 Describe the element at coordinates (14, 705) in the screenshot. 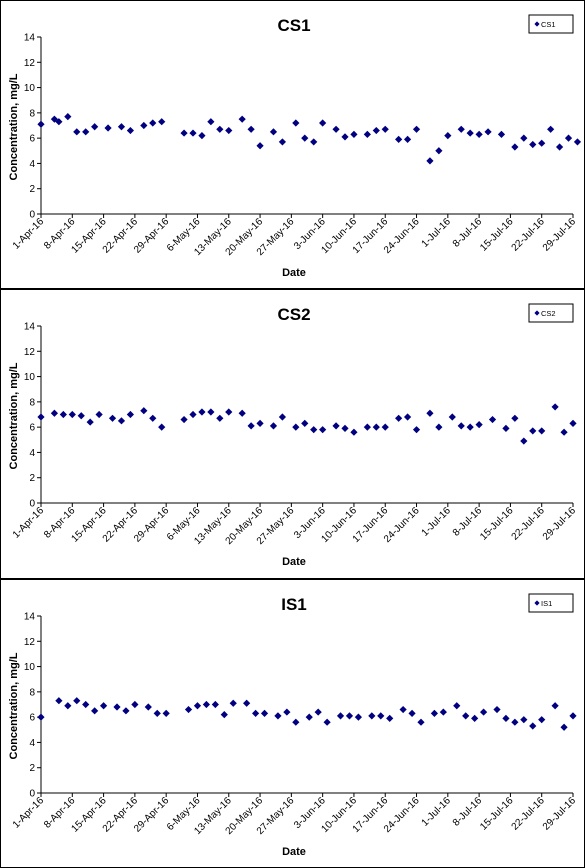

I see `y-axis-label: Concentration, mg/L` at that location.